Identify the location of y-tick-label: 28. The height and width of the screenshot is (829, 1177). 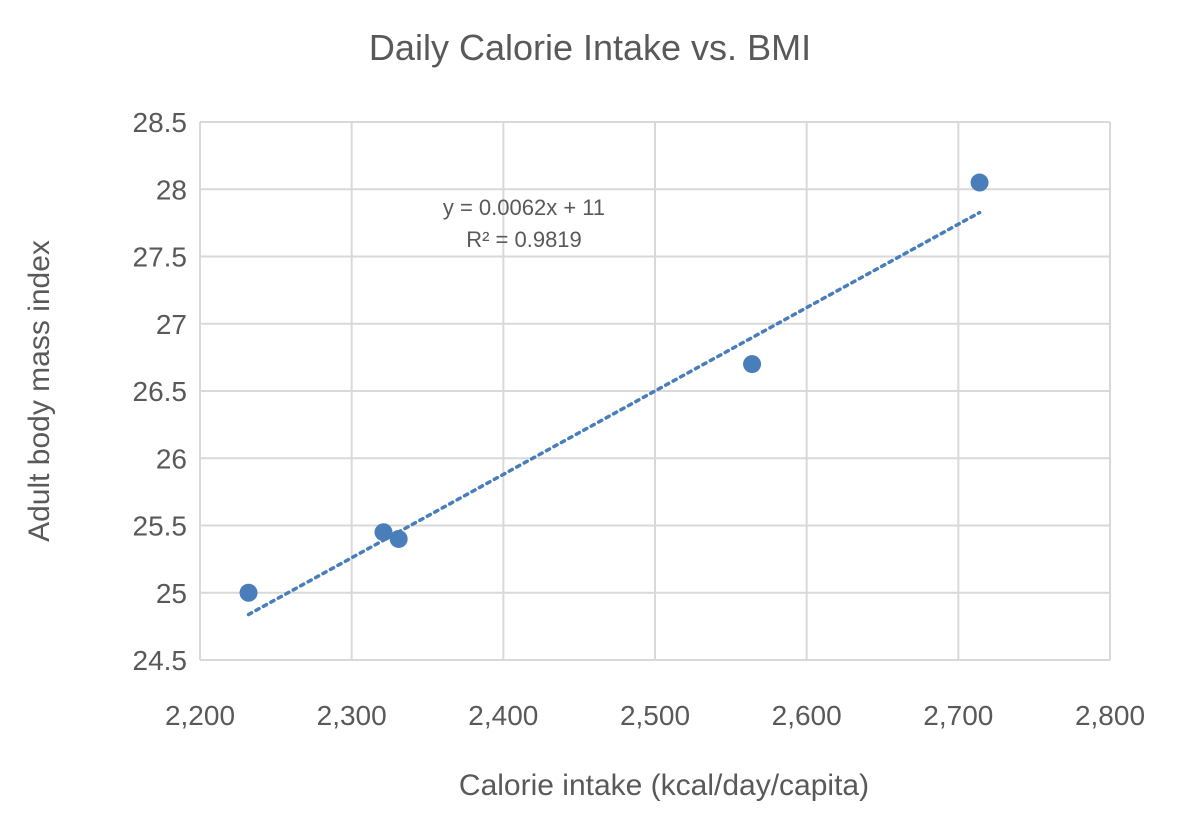
(171, 189).